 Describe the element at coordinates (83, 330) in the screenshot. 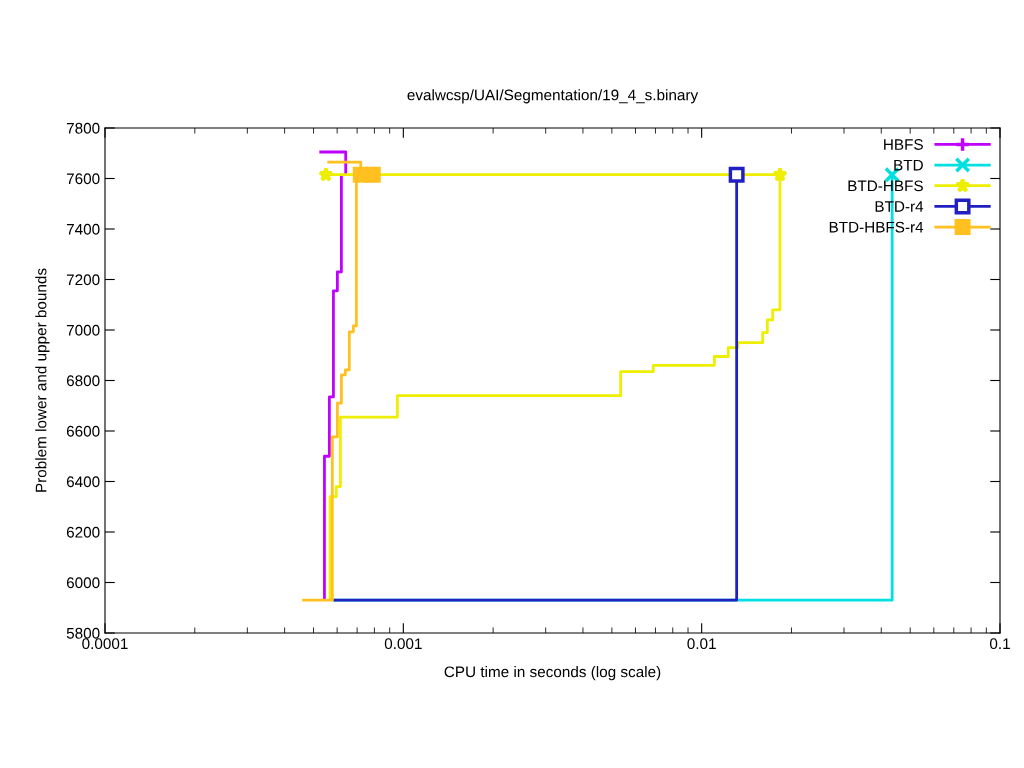

I see `y-tick-label: 7000` at that location.